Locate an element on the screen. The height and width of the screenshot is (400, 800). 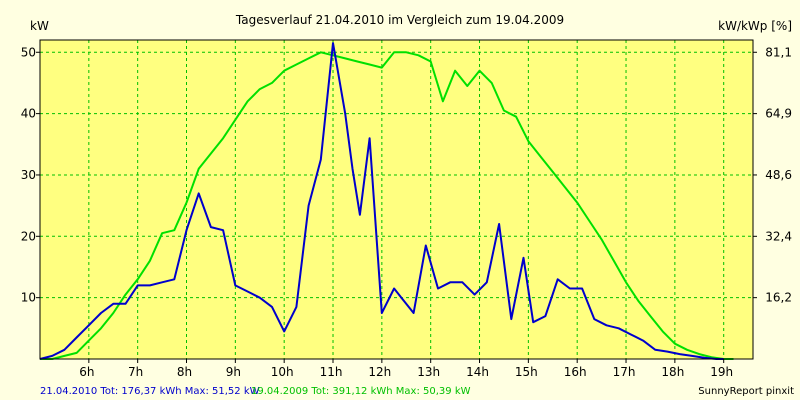
x-tick-label: 8h is located at coordinates (184, 372).